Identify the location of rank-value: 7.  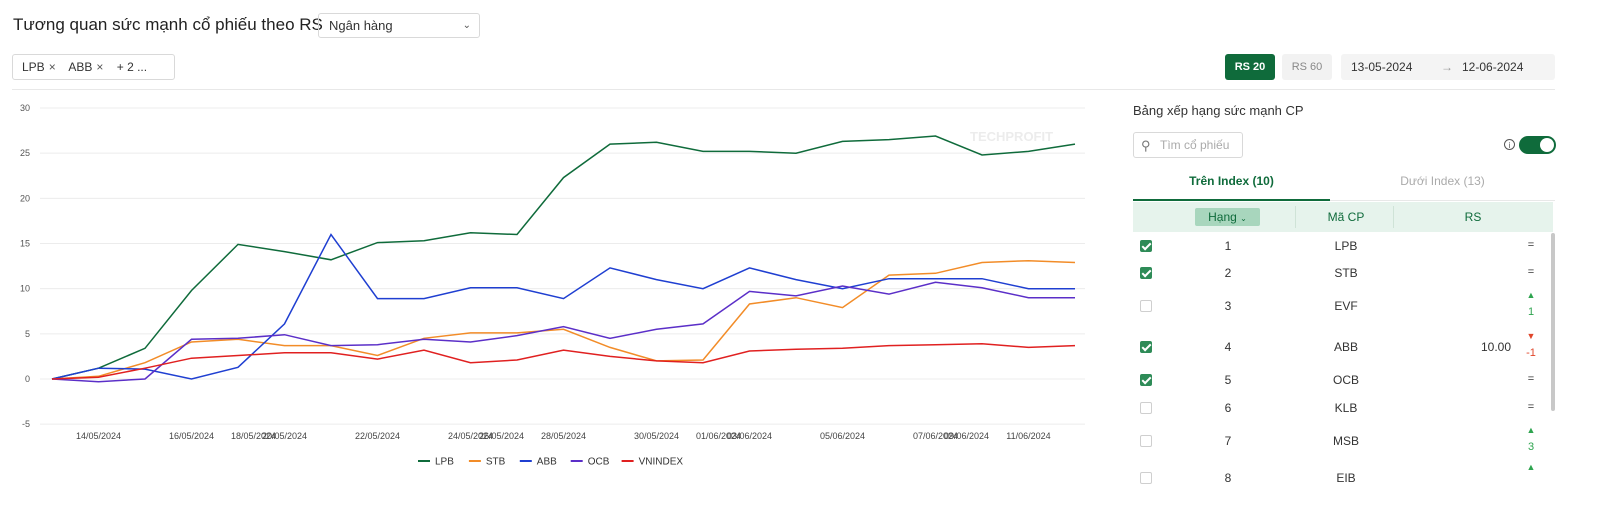
(1228, 441).